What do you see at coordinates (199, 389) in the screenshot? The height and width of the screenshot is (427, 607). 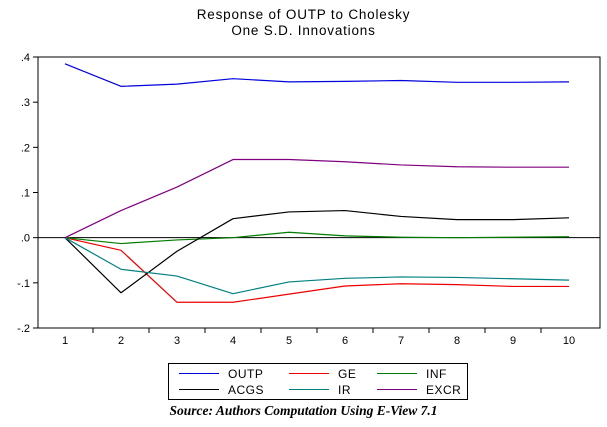 I see `legend-line-sample-acgs` at bounding box center [199, 389].